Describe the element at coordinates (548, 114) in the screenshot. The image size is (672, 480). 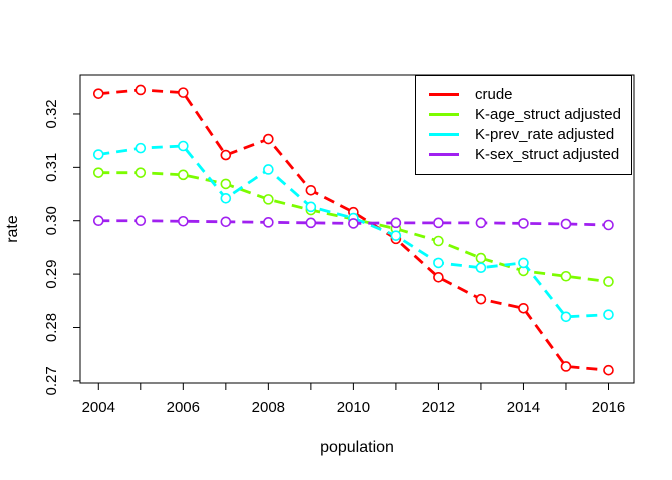
I see `legend-label: K-age_struct adjusted` at that location.